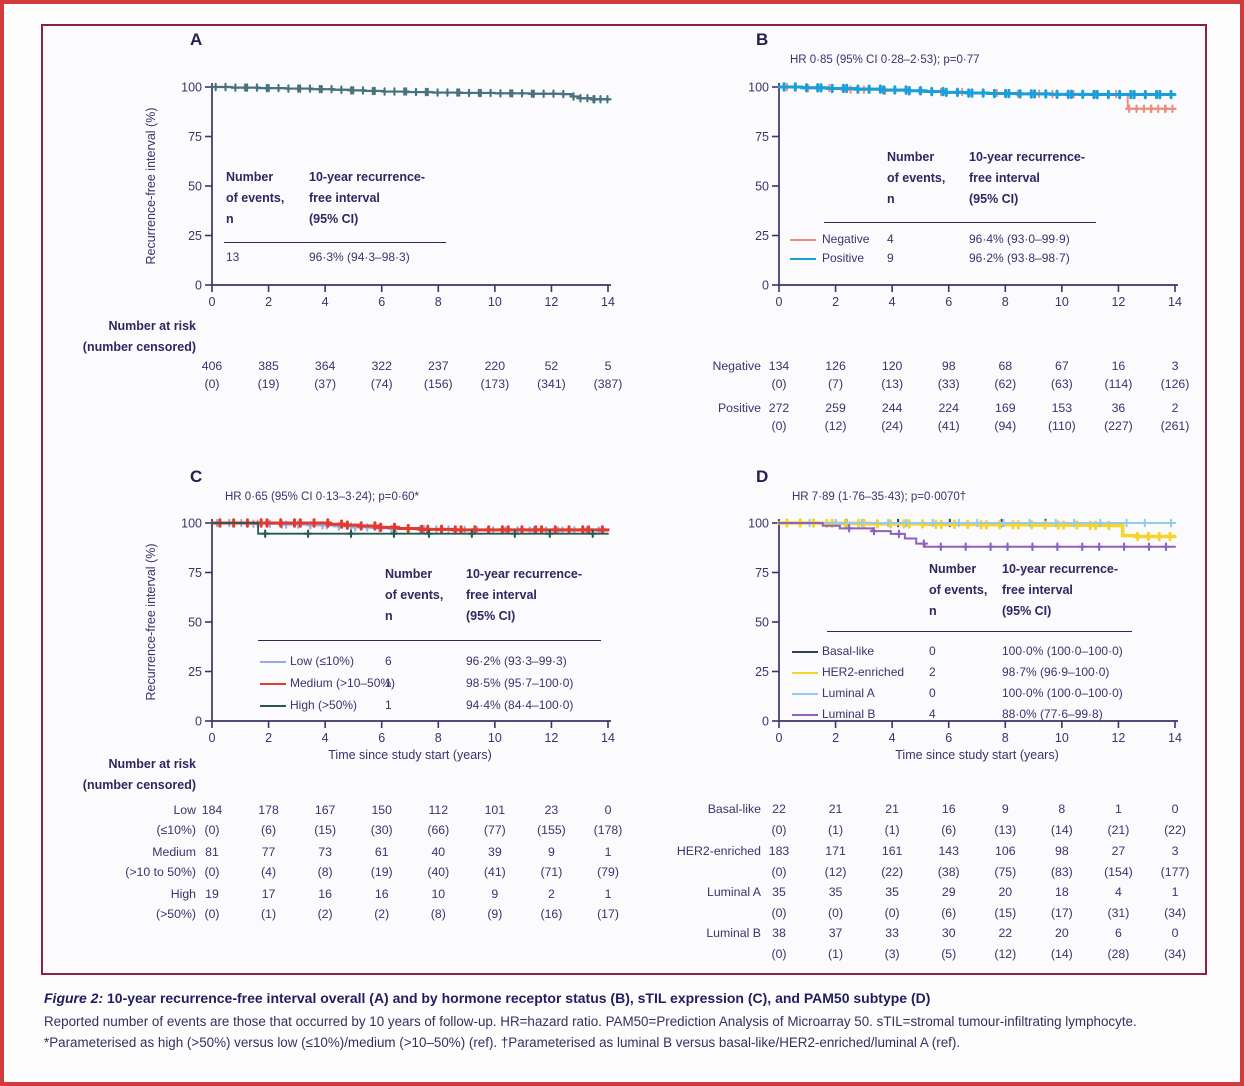  Describe the element at coordinates (322, 497) in the screenshot. I see `panel-c-hr-annotation: HR 0·65 (95% CI 0·13–3·24); p=0·60*` at that location.